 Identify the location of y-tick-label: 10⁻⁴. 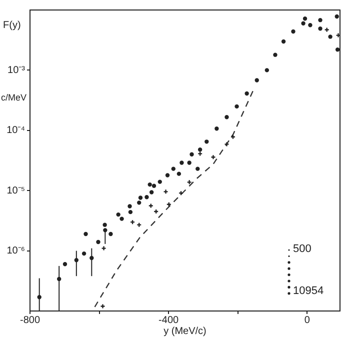
(15, 130).